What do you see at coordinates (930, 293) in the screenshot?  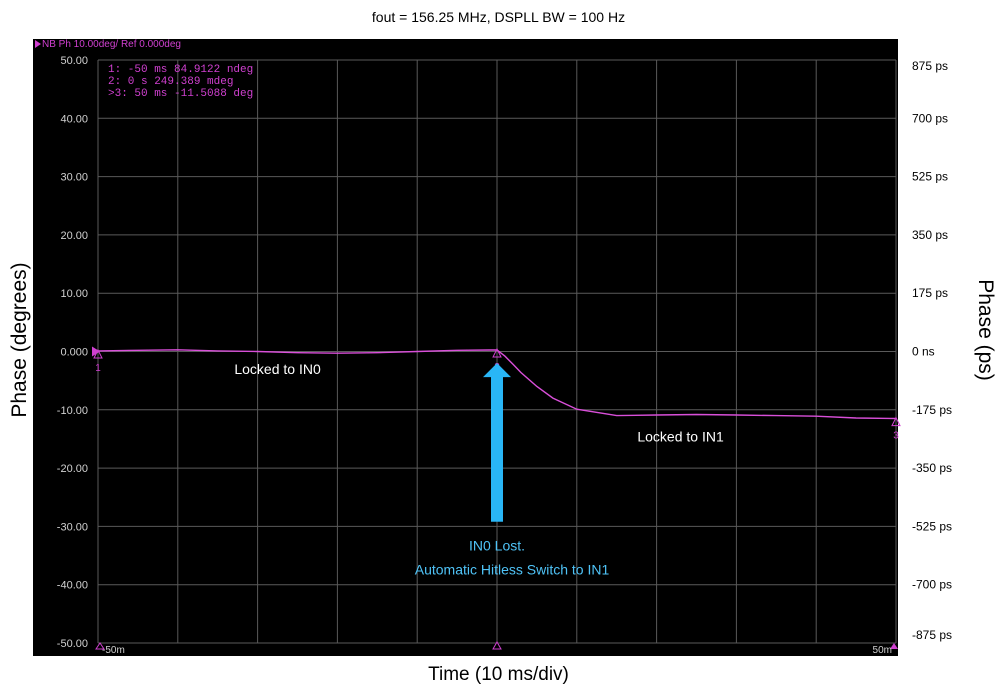 I see `y2-tick-label: 175 ps` at bounding box center [930, 293].